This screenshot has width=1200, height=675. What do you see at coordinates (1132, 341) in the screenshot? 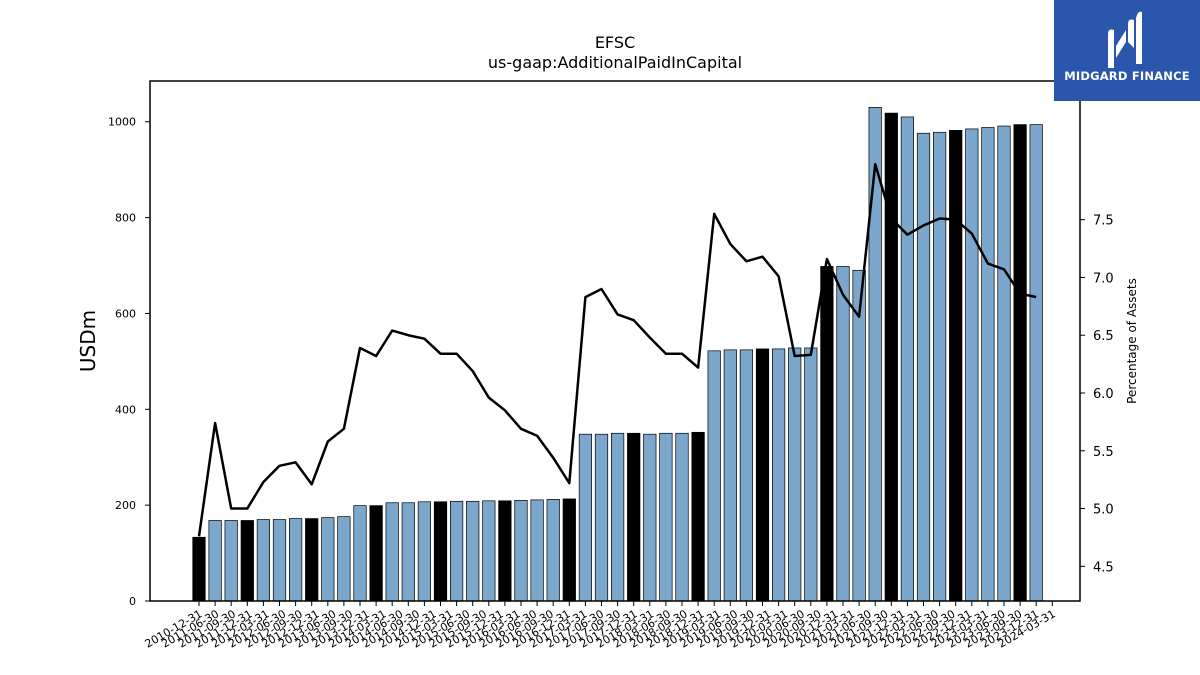
I see `y2-axis-label: Percentage of Assets` at bounding box center [1132, 341].